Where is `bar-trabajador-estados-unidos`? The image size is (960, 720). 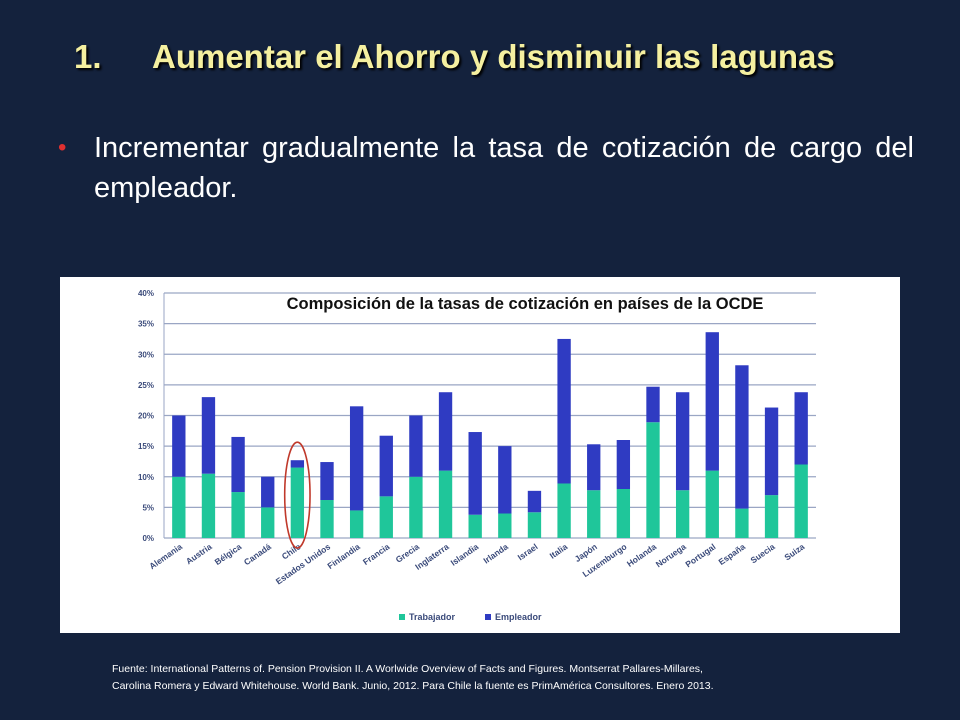
bar-trabajador-estados-unidos is located at coordinates (327, 519).